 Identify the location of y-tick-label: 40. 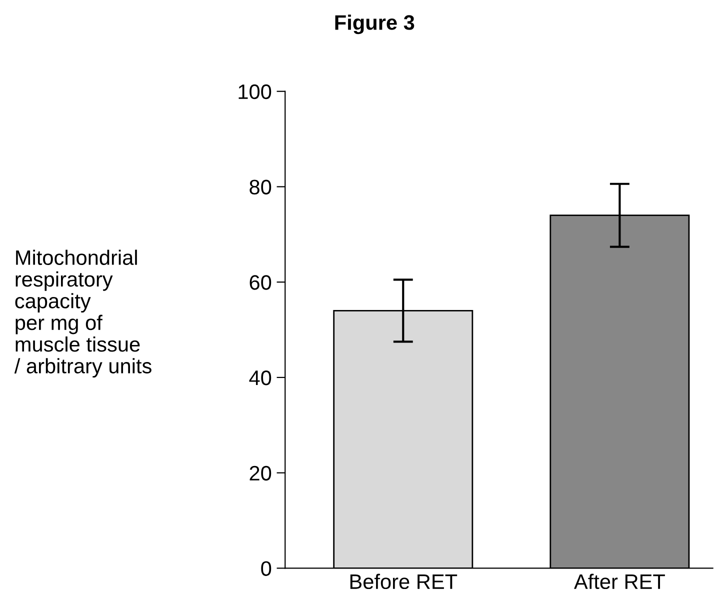
(260, 378).